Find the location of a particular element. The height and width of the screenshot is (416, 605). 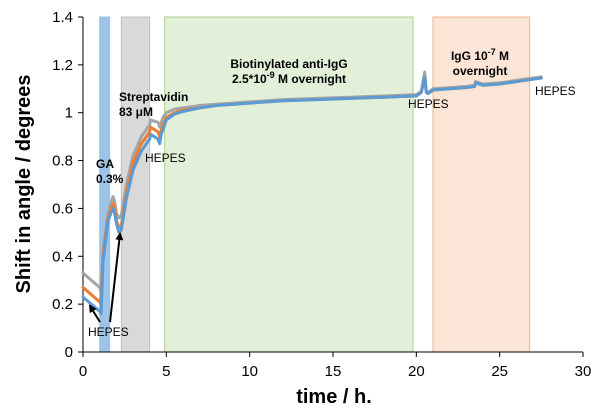

annotation-biotin-line-1: Biotinylated anti-IgG is located at coordinates (288, 64).